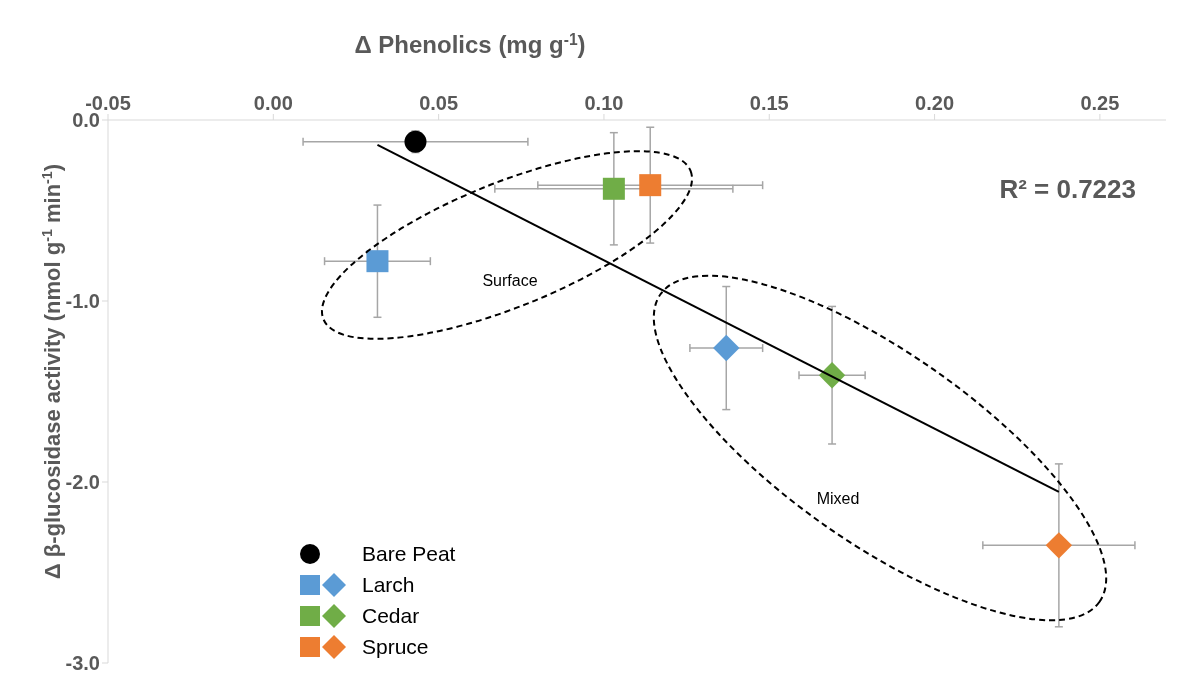  What do you see at coordinates (273, 103) in the screenshot?
I see `x-tick-label: 0.00` at bounding box center [273, 103].